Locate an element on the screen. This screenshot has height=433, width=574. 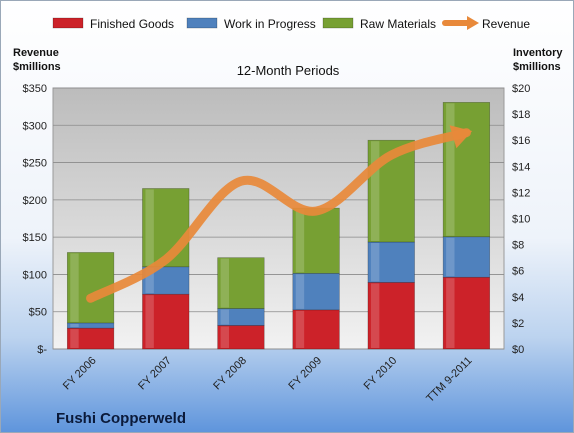
right-tick-label: $4 is located at coordinates (518, 298).